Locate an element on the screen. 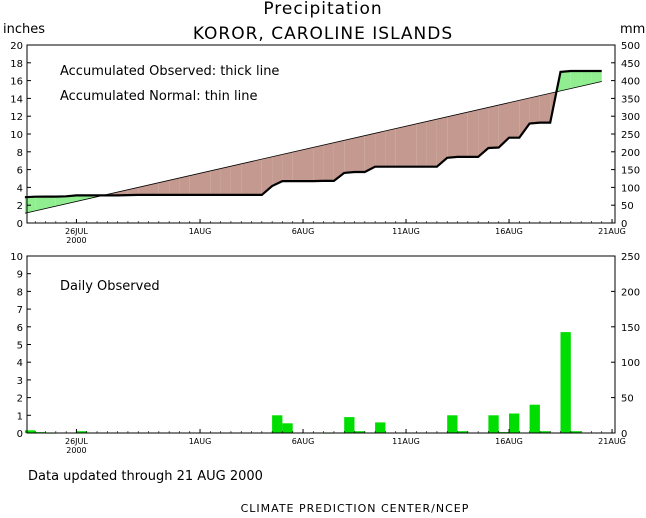 This screenshot has width=646, height=518. accumulated-right-tick-label: 350 is located at coordinates (630, 99).